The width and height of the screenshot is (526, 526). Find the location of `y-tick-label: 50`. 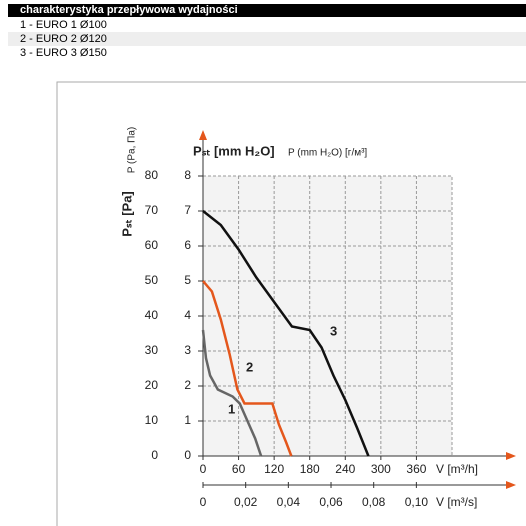

y-tick-label: 50 is located at coordinates (152, 280).